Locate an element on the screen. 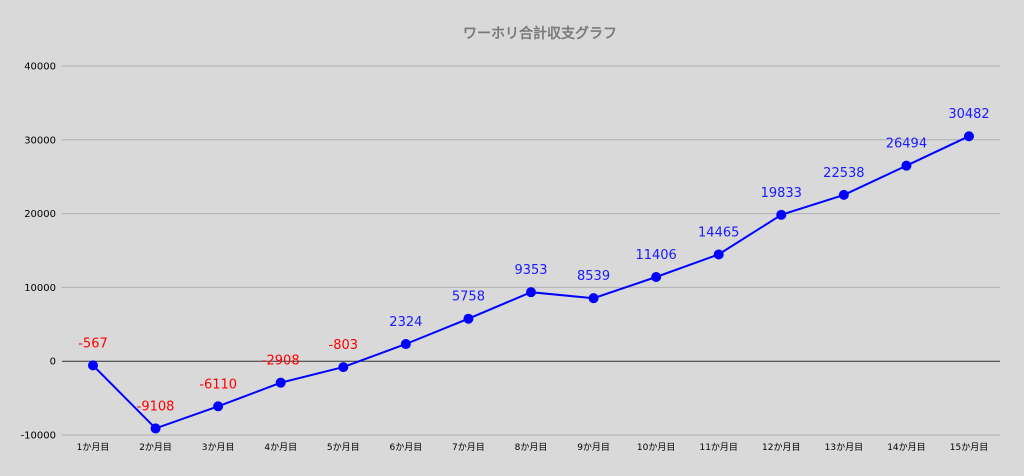 This screenshot has height=476, width=1024. data-label: 14465 is located at coordinates (718, 232).